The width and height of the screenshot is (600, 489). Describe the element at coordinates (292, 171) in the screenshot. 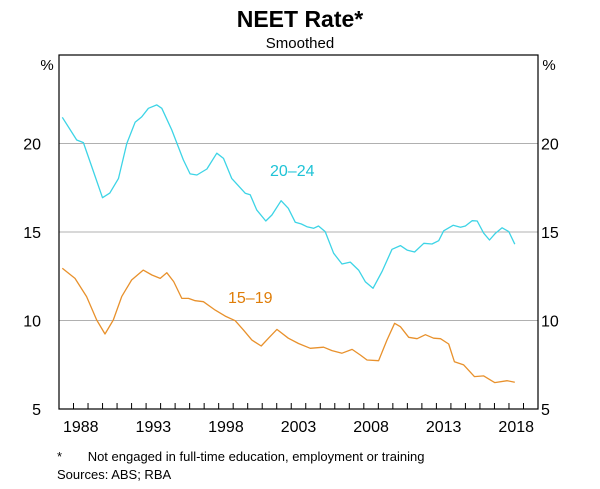

I see `series-label-20-24: 20–24` at that location.